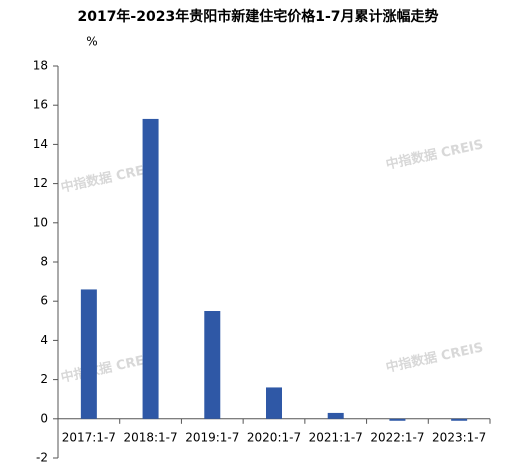 This screenshot has height=475, width=516. What do you see at coordinates (459, 437) in the screenshot?
I see `x-tick-label: 2023:1-7` at bounding box center [459, 437].